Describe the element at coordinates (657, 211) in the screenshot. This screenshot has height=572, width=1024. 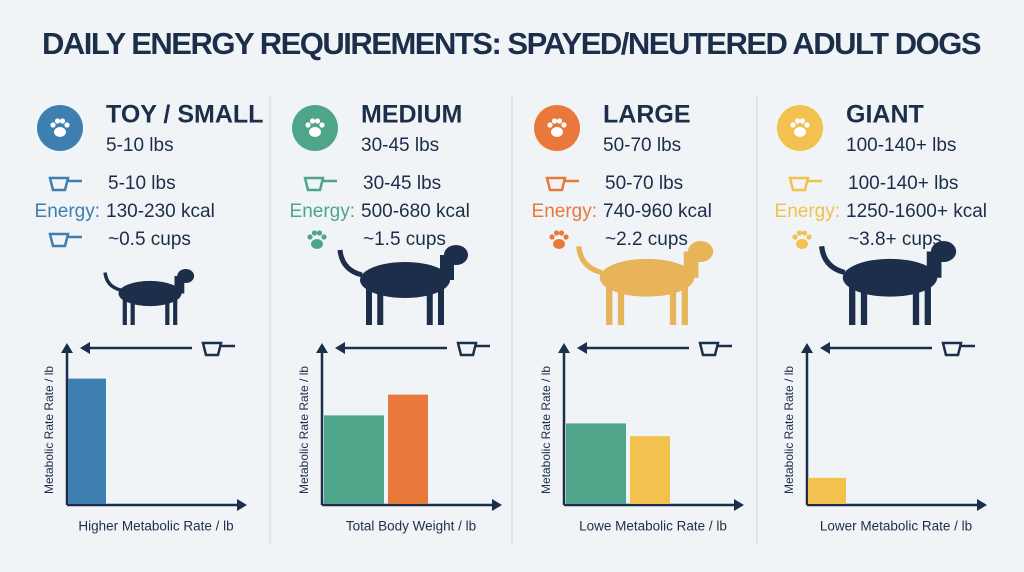
I see `energy-value: 740-960 kcal` at that location.